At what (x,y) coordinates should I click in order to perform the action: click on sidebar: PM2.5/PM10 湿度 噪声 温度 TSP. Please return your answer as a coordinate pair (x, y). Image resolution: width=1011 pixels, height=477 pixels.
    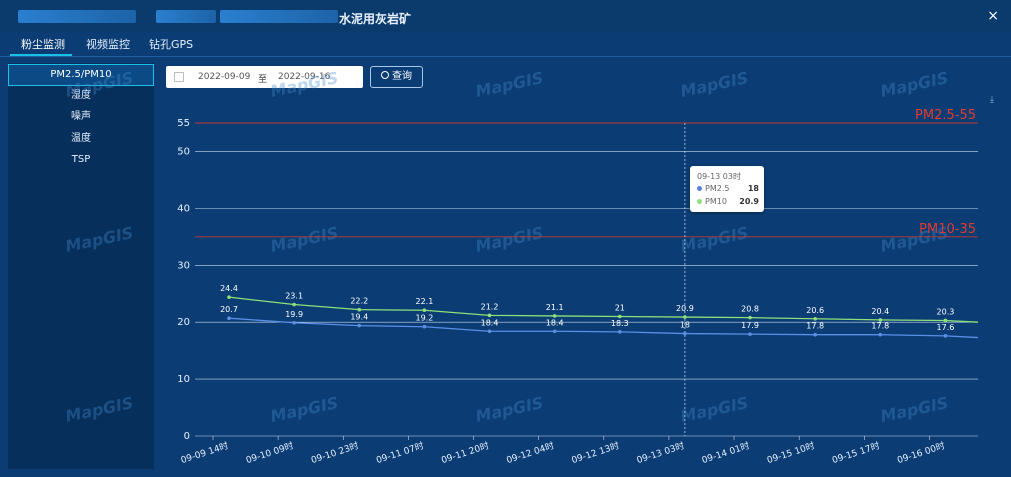
    Looking at the image, I should click on (81, 266).